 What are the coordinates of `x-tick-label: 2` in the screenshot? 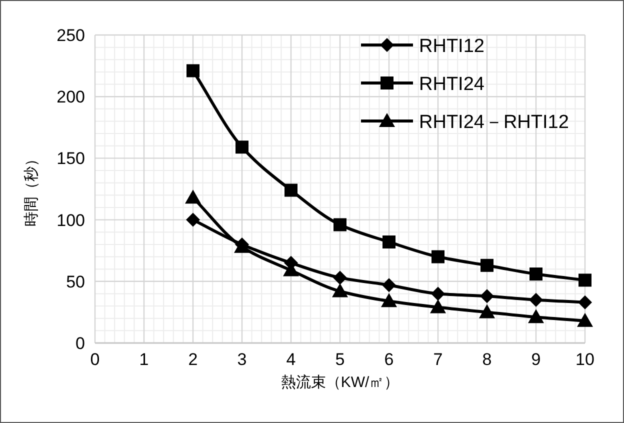 It's located at (193, 359).